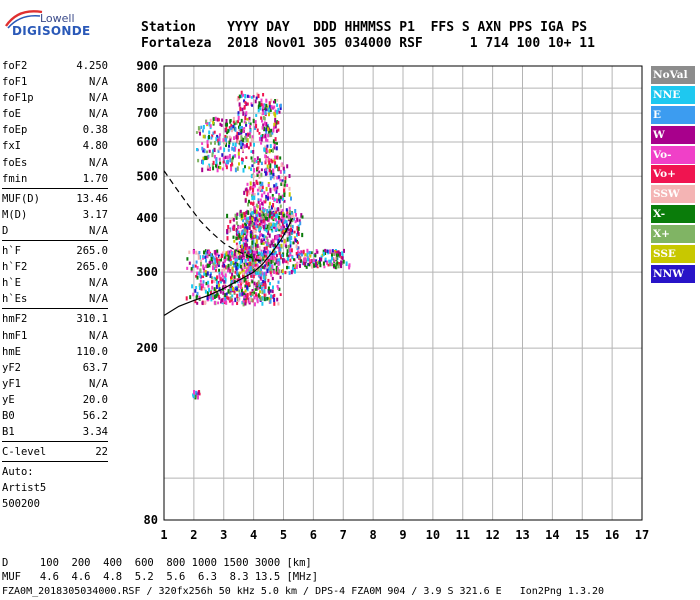 Image resolution: width=700 pixels, height=600 pixels. I want to click on param-row-fxi: fxI 4.80, so click(55, 146).